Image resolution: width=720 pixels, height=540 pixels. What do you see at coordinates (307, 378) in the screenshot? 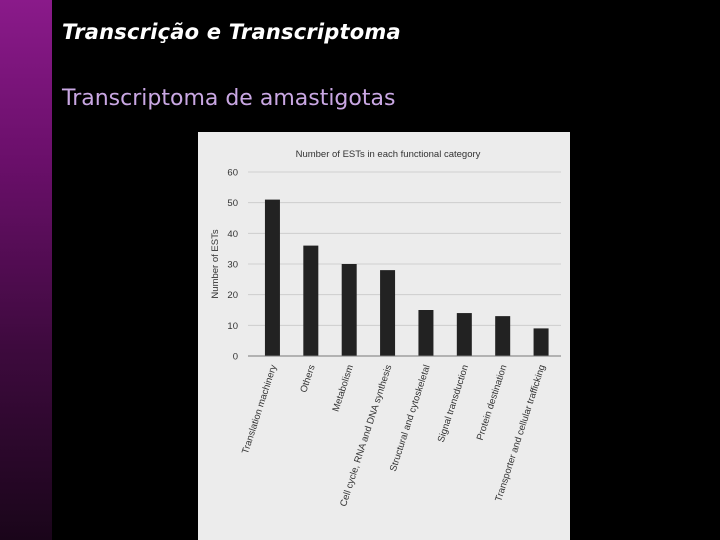
I see `category-label: Others` at bounding box center [307, 378].